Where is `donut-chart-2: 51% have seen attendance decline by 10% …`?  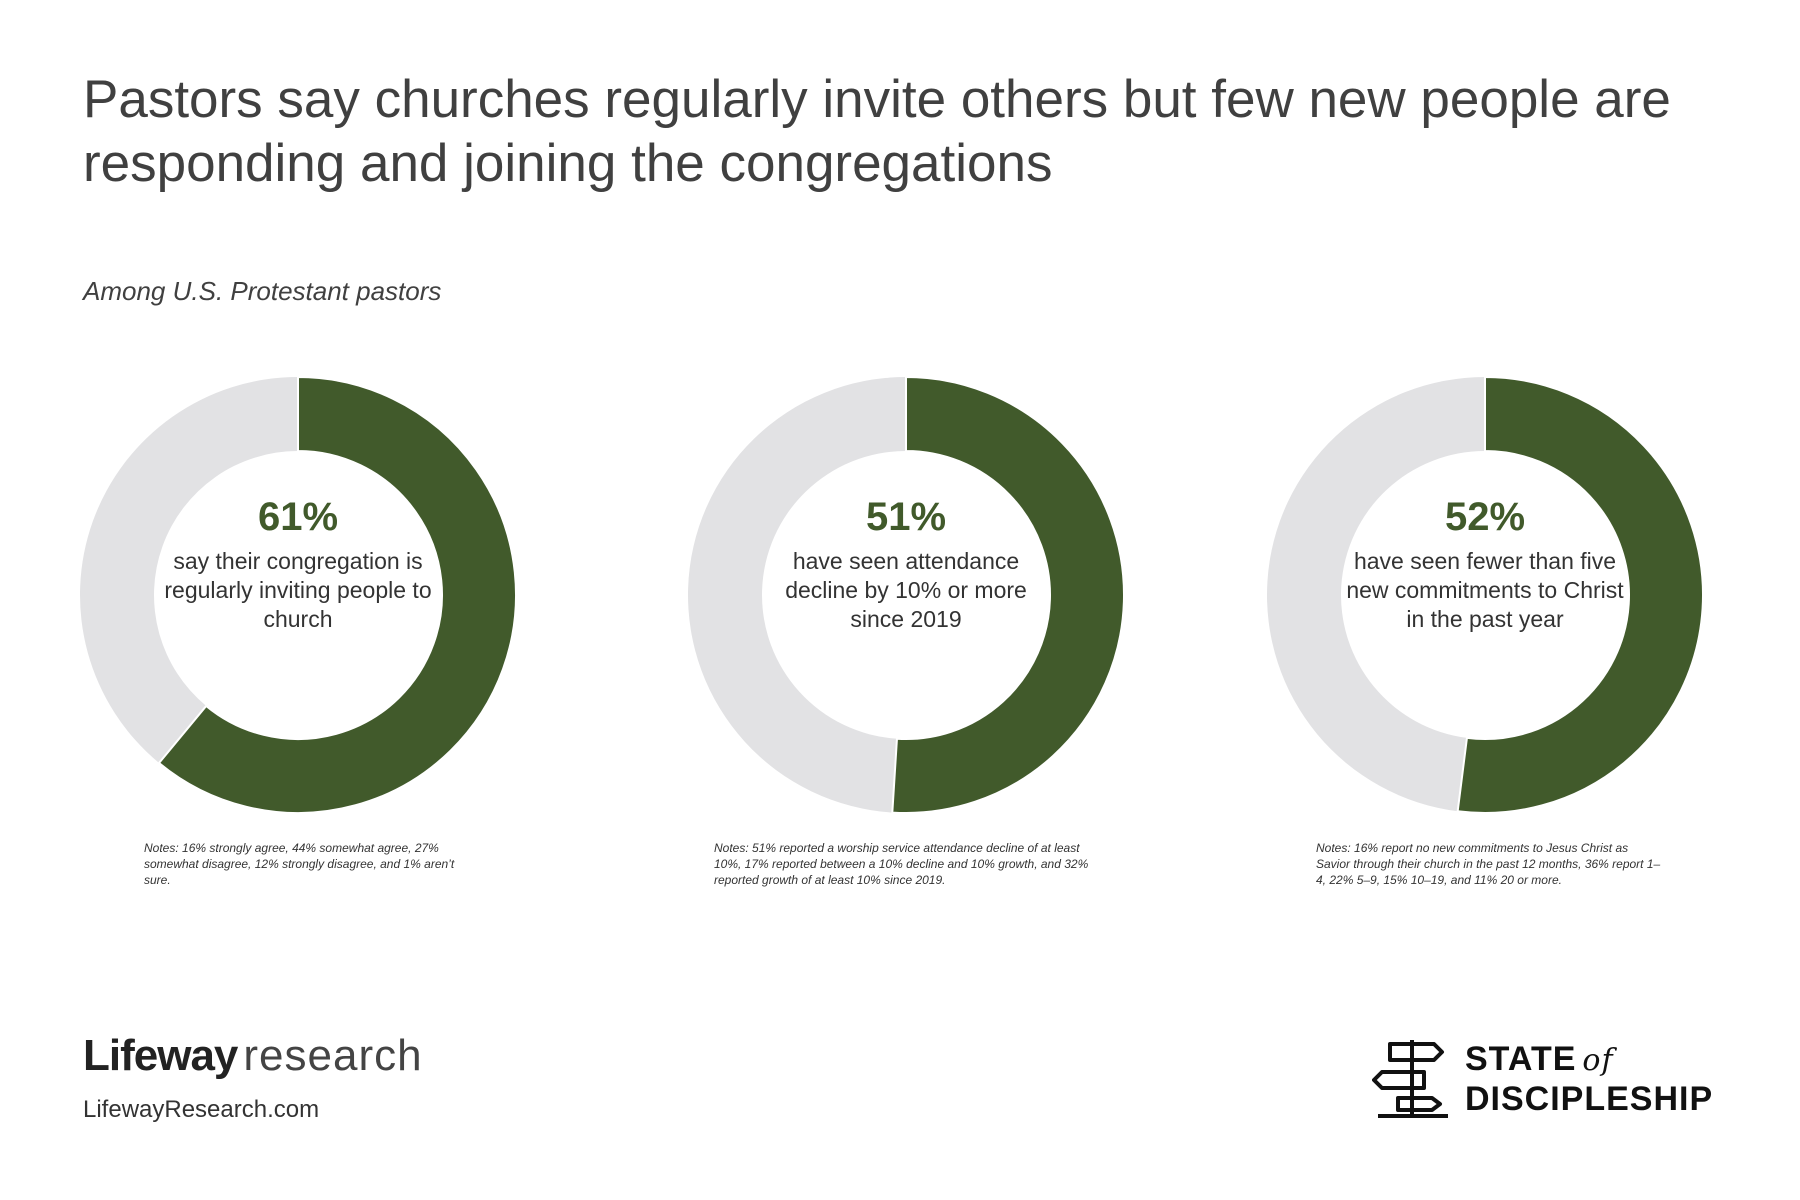
donut-chart-2: 51% have seen attendance decline by 10% … is located at coordinates (906, 595).